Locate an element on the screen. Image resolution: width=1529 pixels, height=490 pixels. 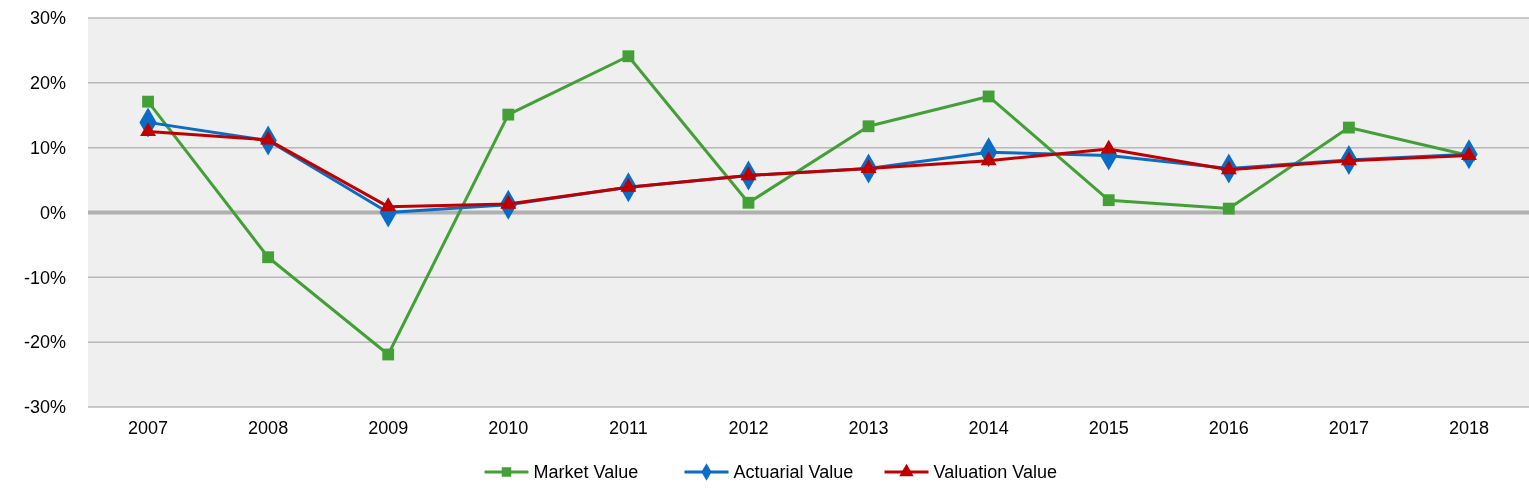
x-tick-label: 2010 is located at coordinates (508, 428).